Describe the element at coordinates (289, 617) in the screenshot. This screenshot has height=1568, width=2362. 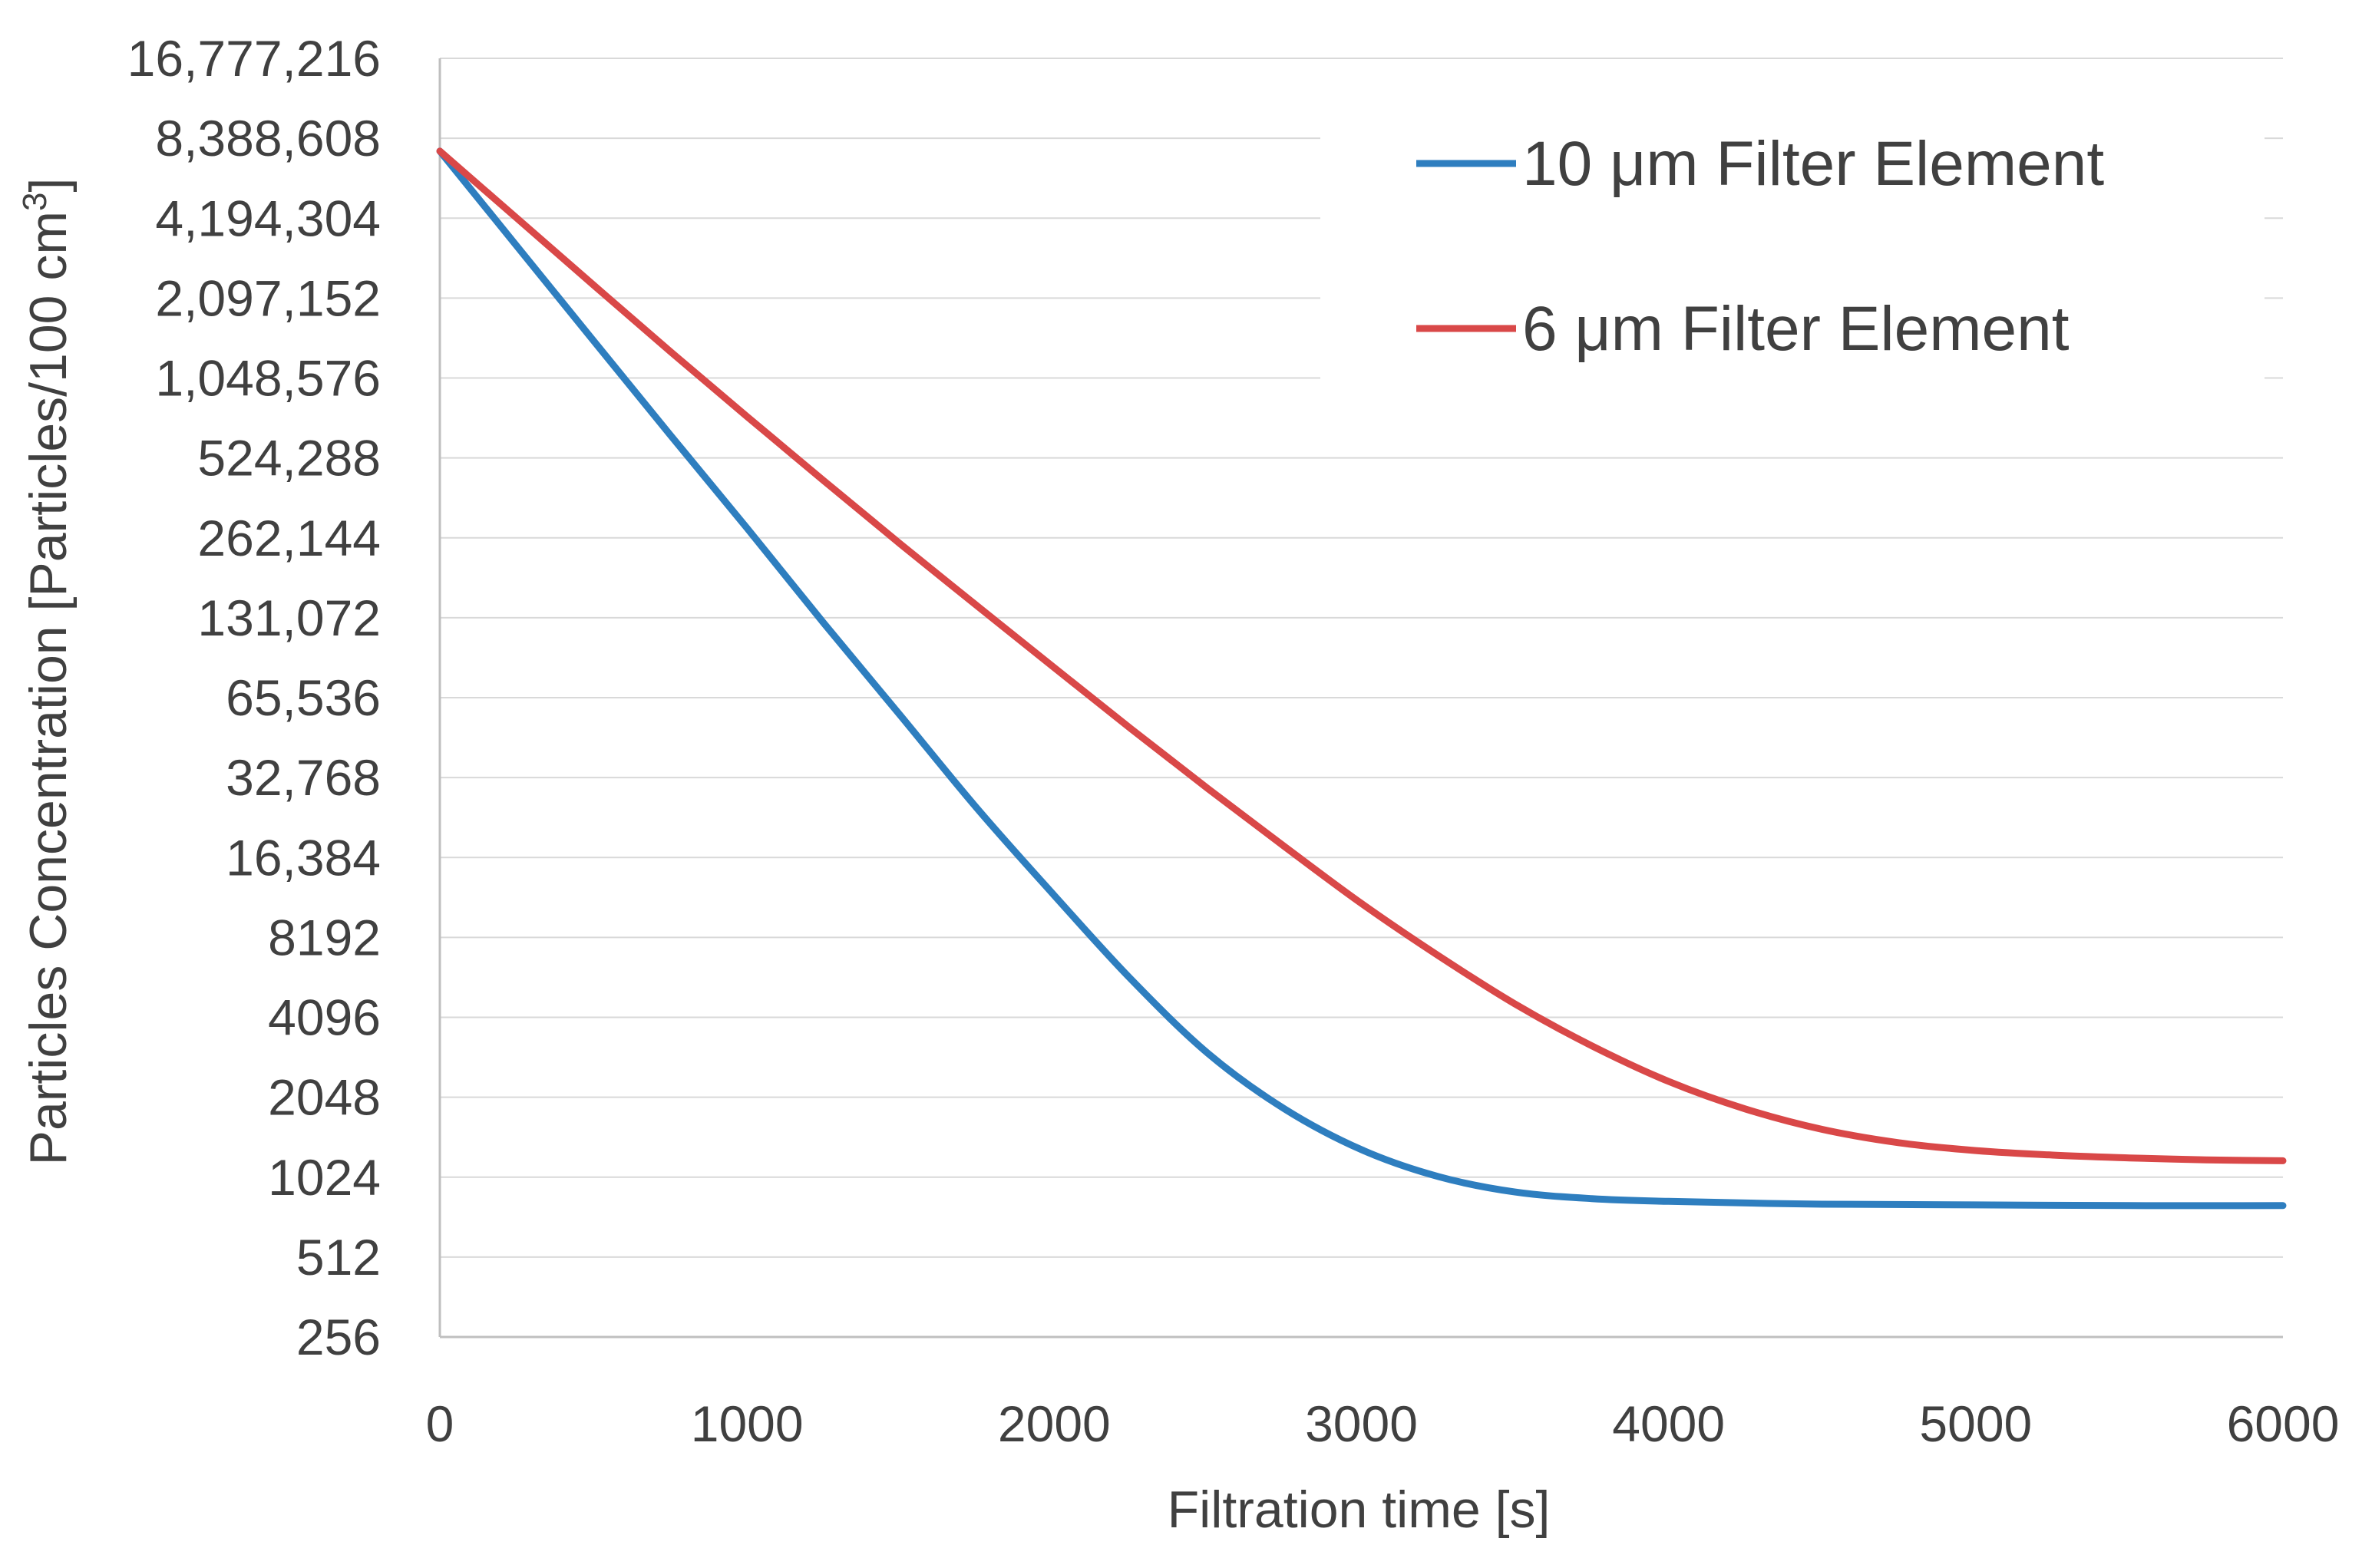
I see `y-tick-label: 131,072` at that location.